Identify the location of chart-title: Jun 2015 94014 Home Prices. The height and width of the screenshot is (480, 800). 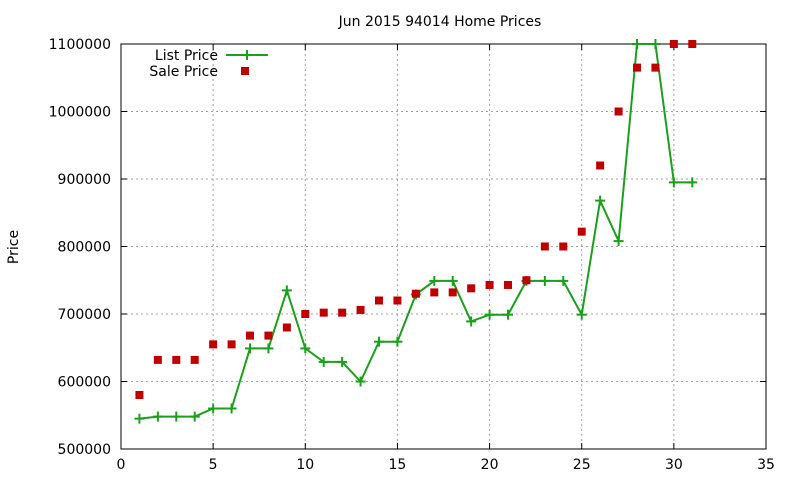
(440, 22).